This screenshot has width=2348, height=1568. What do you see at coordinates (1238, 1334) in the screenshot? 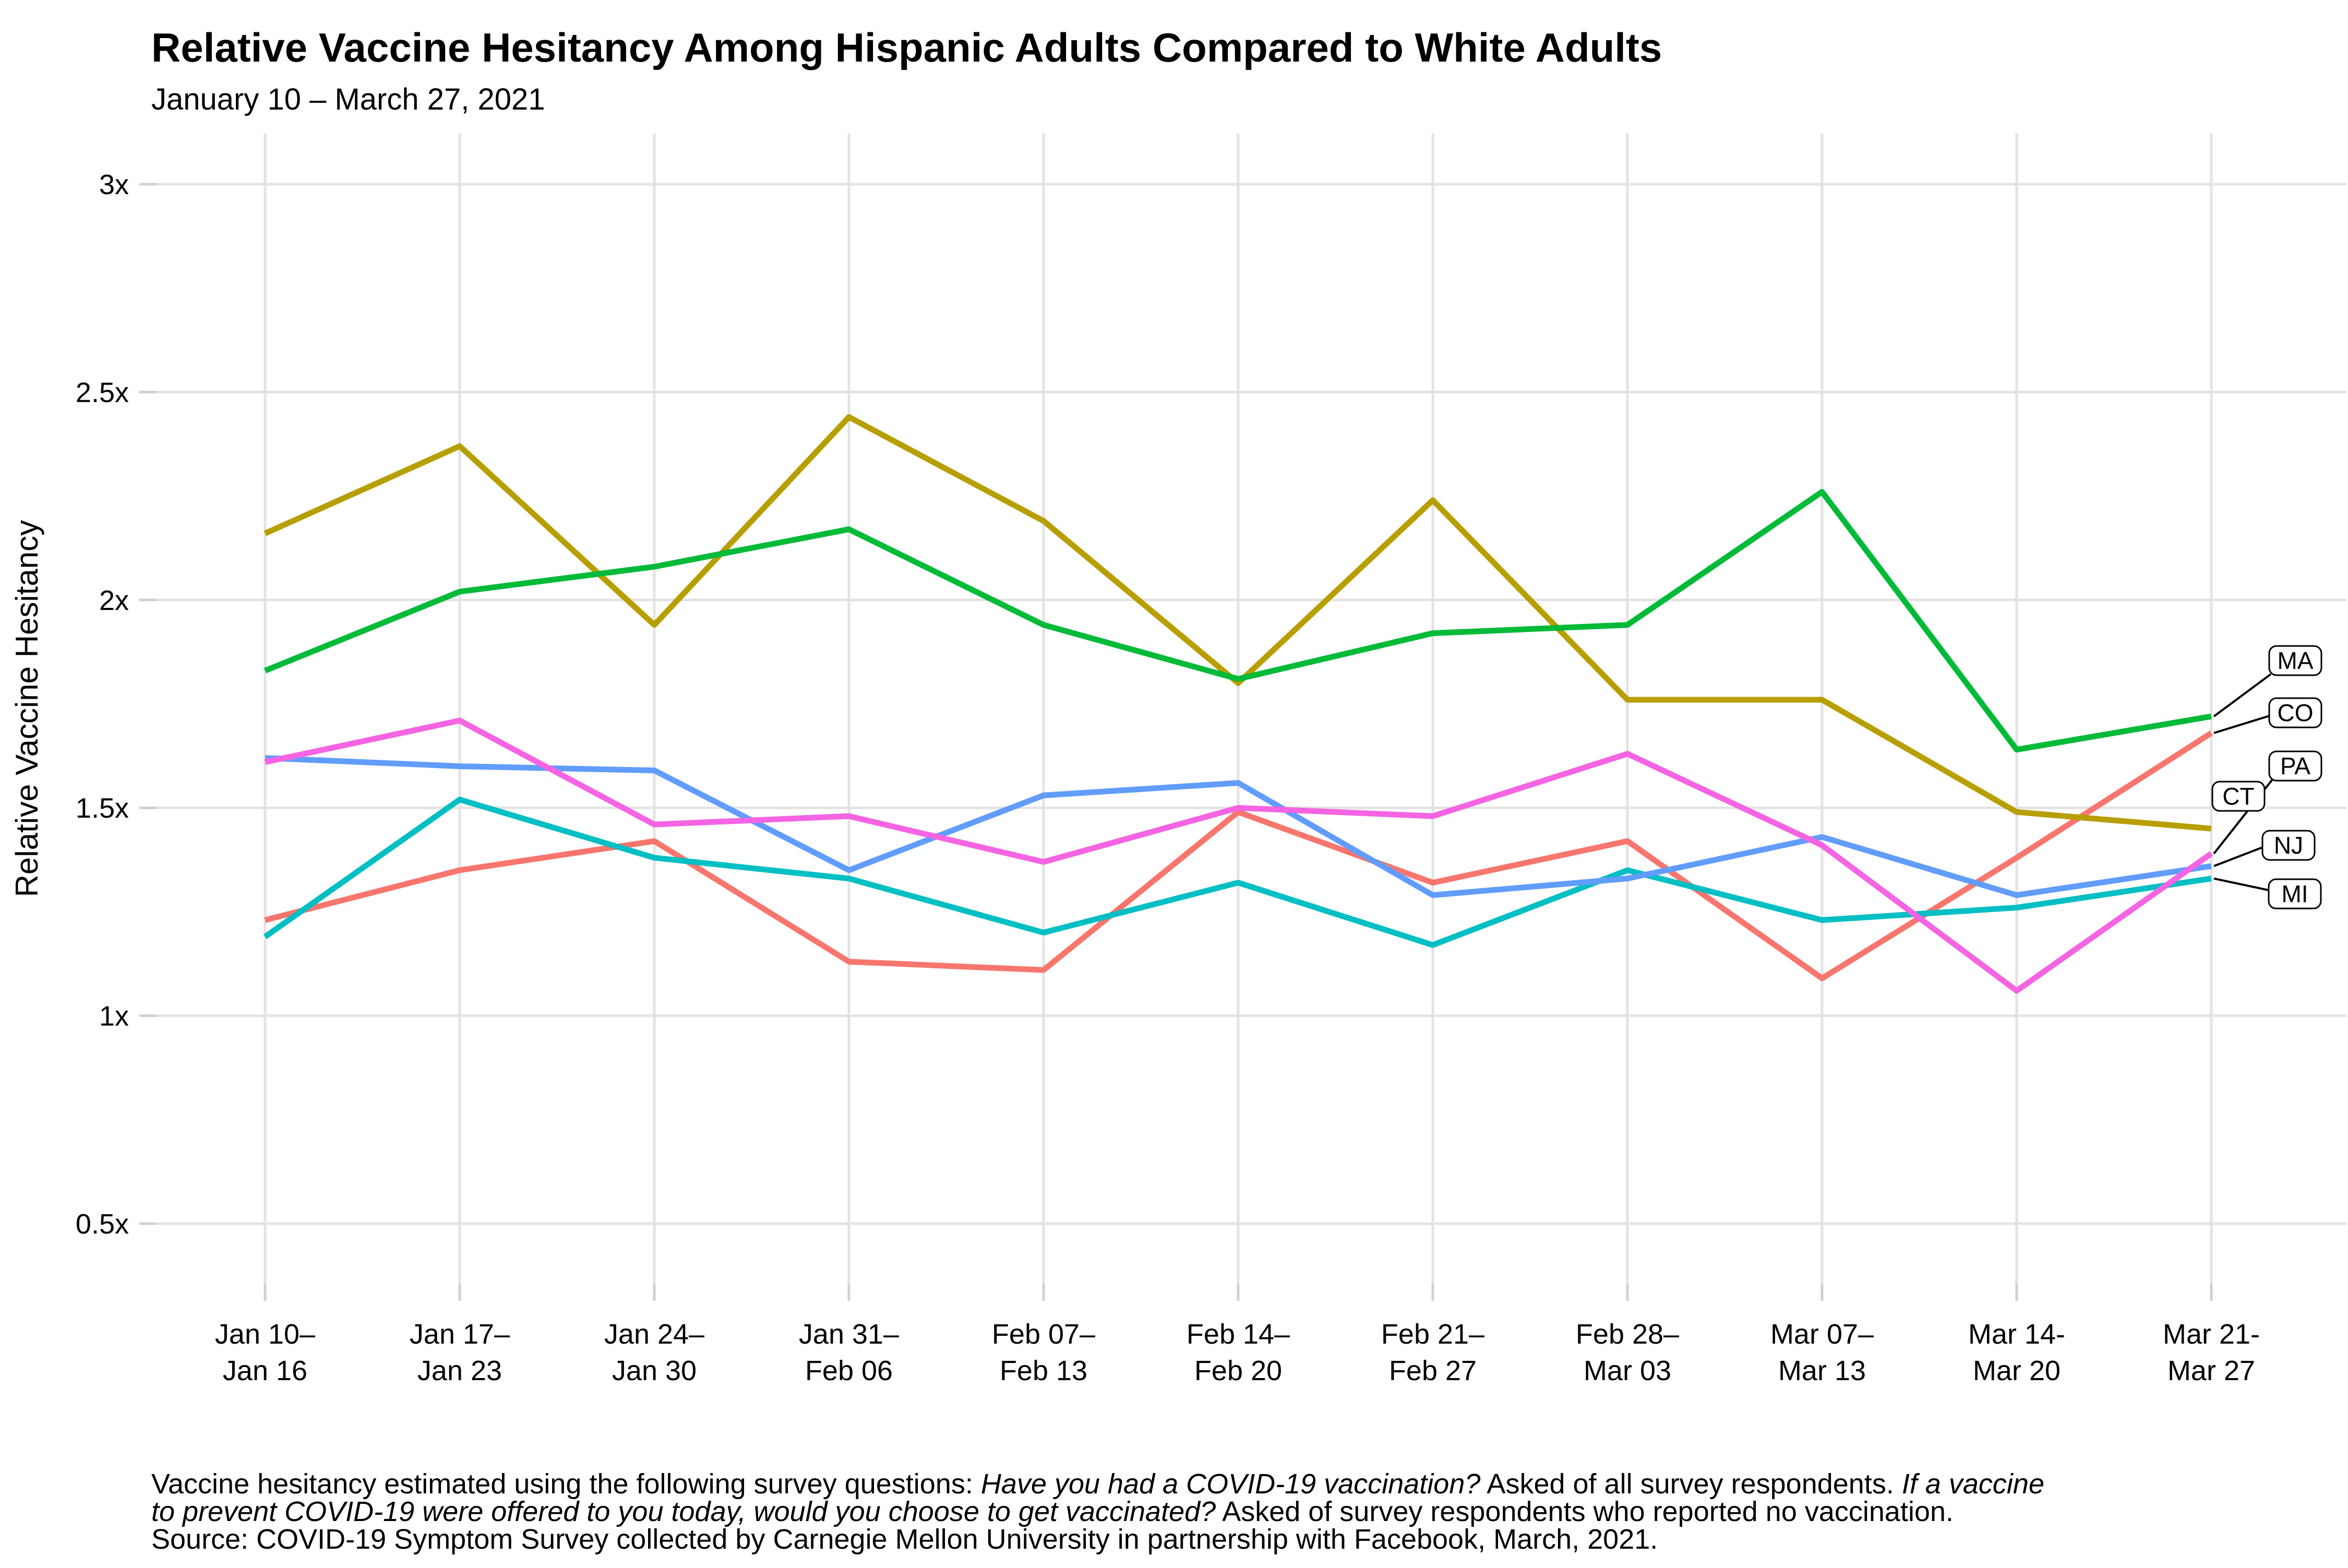
I see `x-tick-label-line1: Feb 14–` at bounding box center [1238, 1334].